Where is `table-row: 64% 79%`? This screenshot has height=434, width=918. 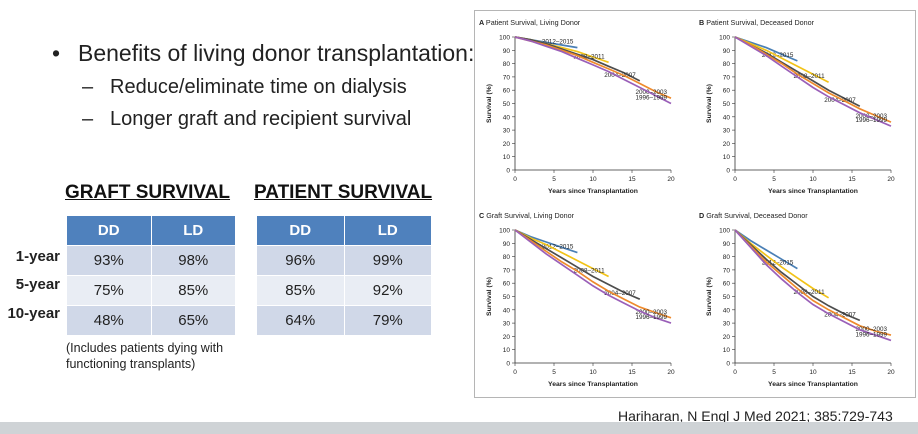 table-row: 64% 79% is located at coordinates (344, 320).